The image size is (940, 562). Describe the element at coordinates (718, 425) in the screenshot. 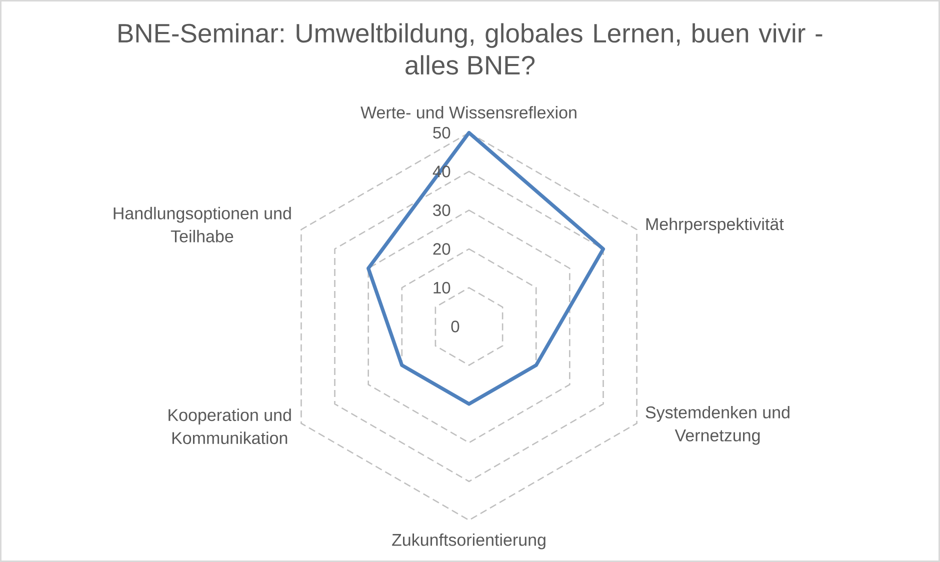

I see `spoke-label: Systemdenken und Vernetzung` at that location.